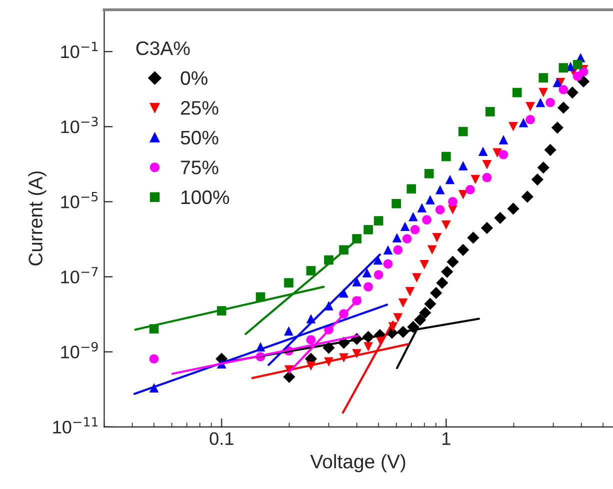 This screenshot has width=613, height=489. What do you see at coordinates (37, 218) in the screenshot?
I see `y-axis-title: Current (A)` at bounding box center [37, 218].